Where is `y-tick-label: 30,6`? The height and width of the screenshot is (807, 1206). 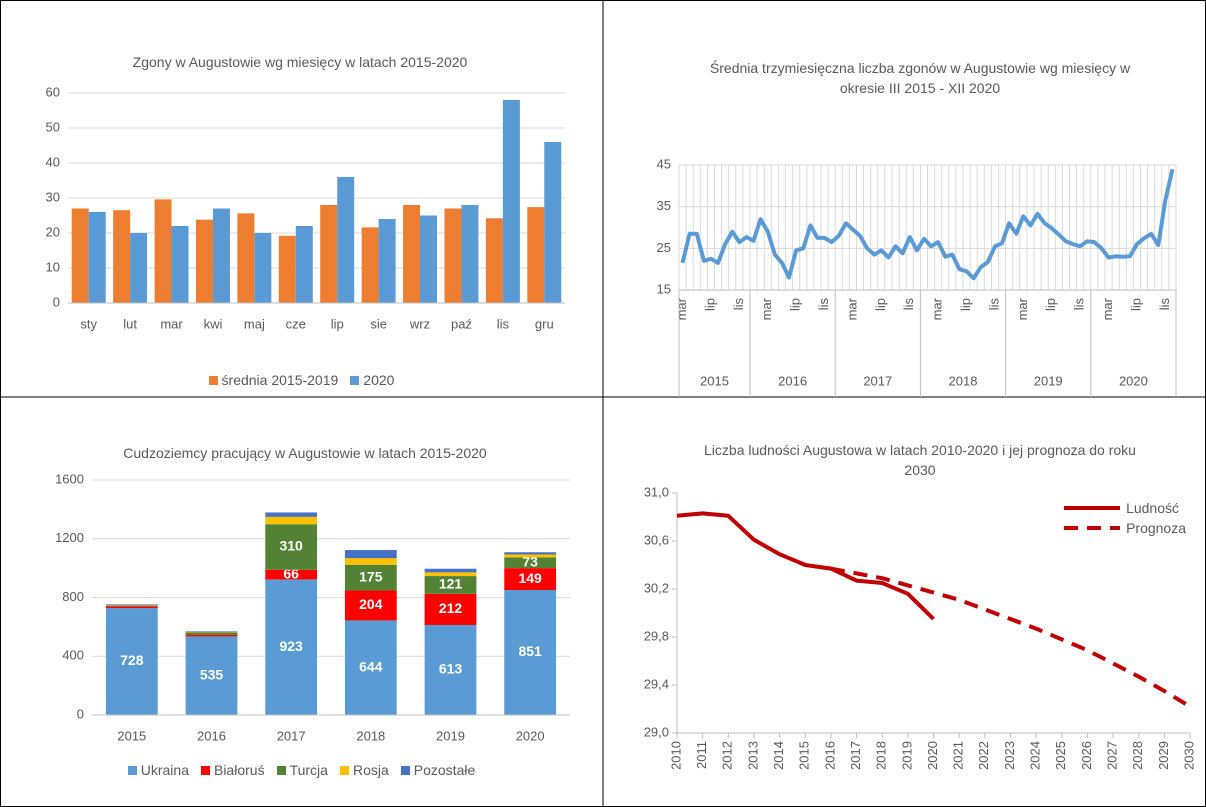 y-tick-label: 30,6 is located at coordinates (656, 539).